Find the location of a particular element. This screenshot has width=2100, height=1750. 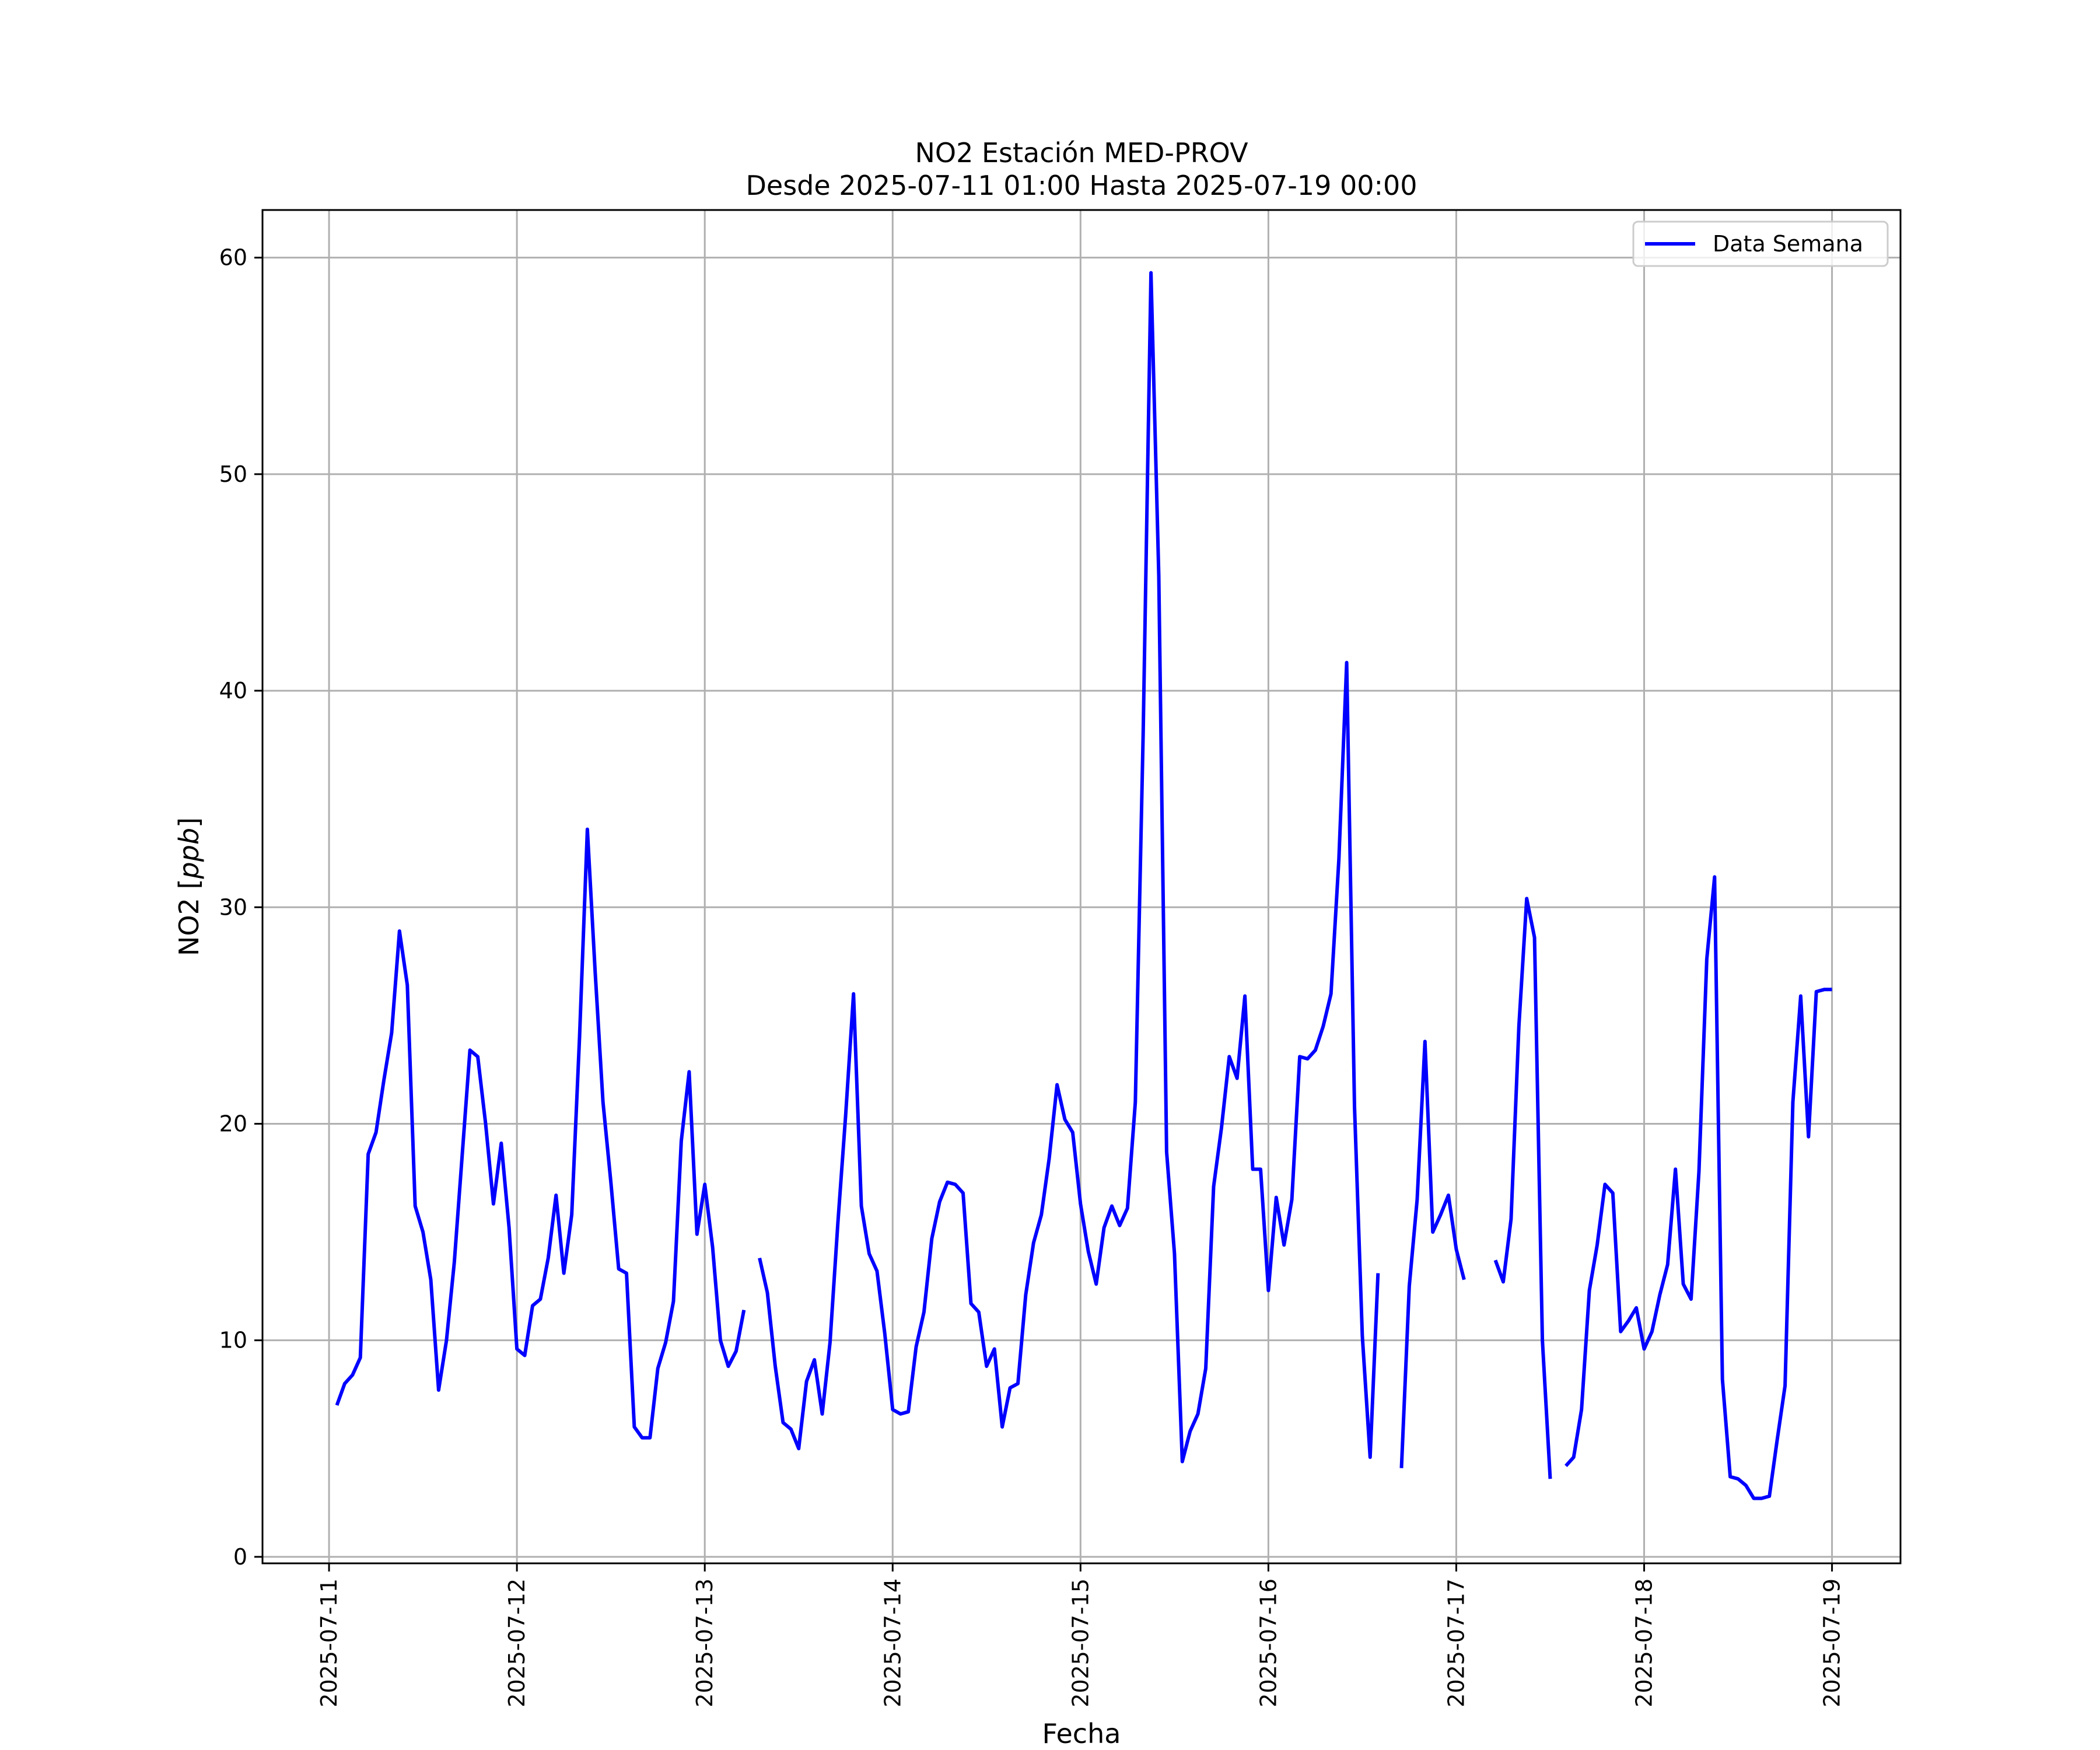

legend: Data Semana is located at coordinates (1760, 243).